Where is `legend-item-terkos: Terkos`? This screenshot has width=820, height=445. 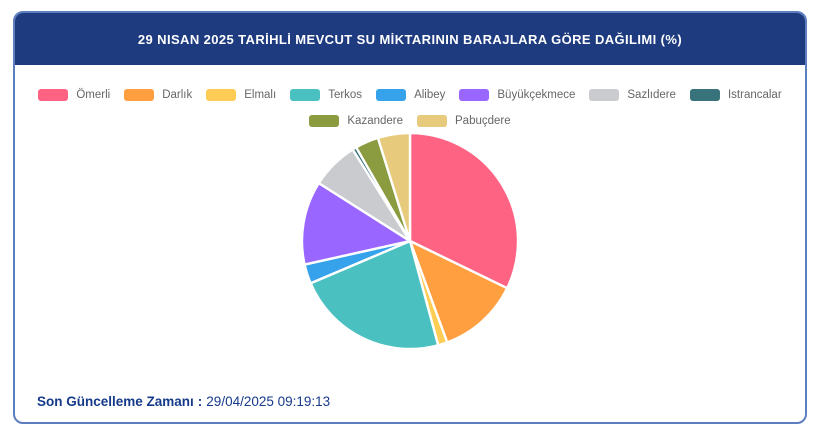 legend-item-terkos: Terkos is located at coordinates (326, 95).